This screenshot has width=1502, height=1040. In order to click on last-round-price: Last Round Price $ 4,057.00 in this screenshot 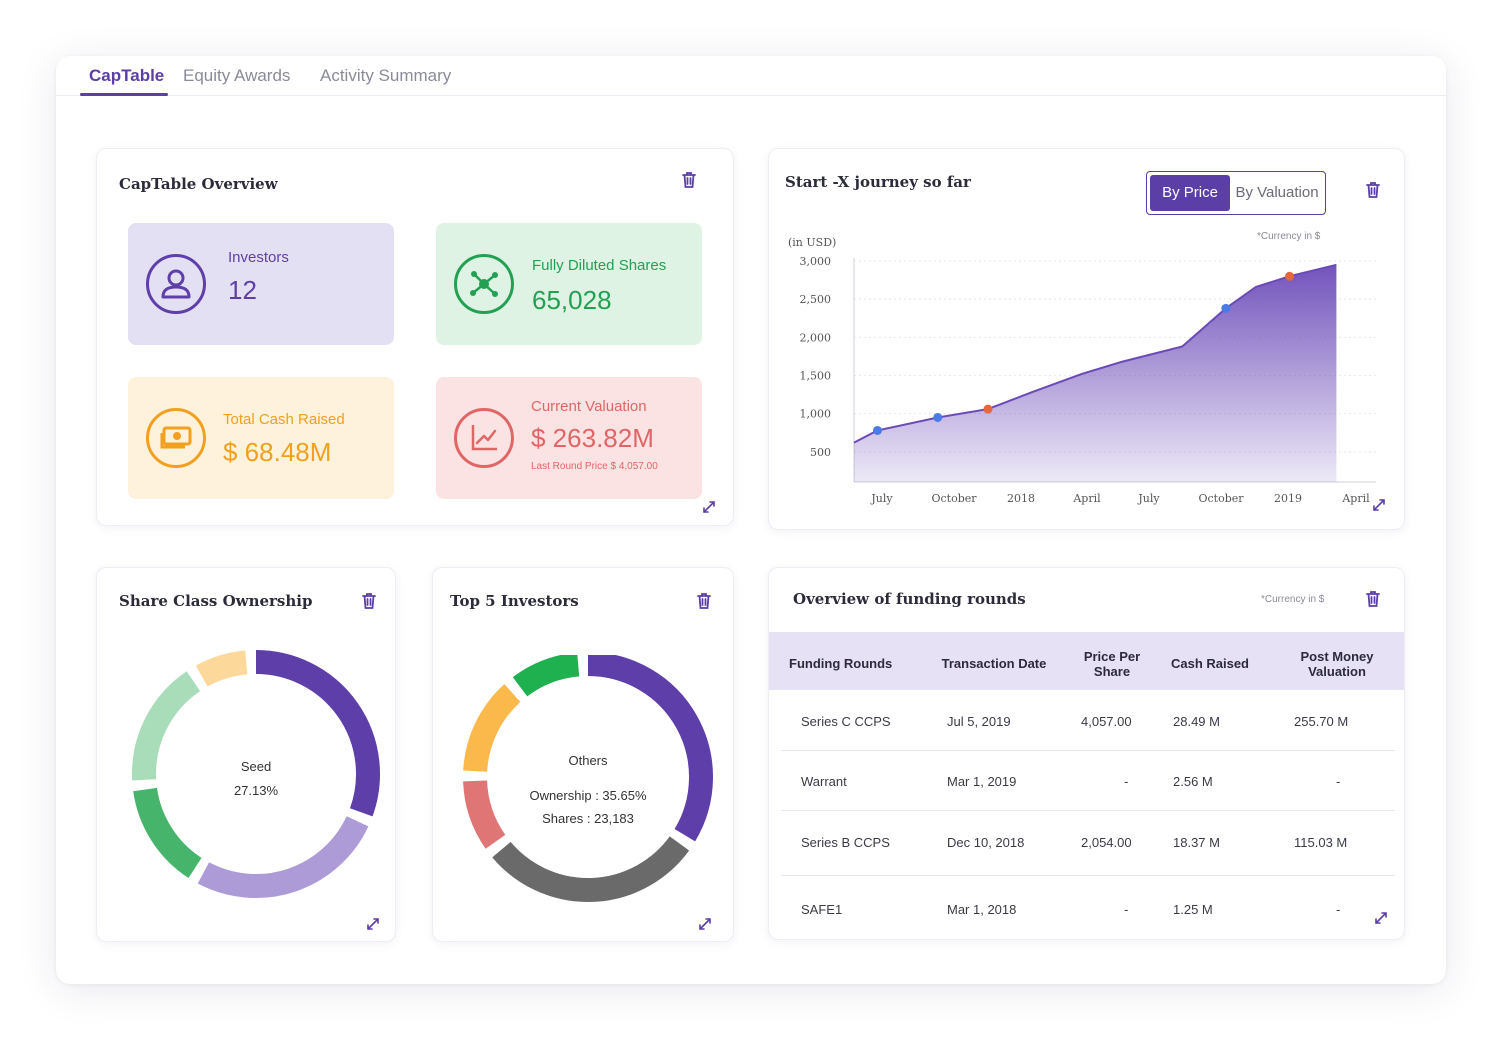, I will do `click(594, 466)`.